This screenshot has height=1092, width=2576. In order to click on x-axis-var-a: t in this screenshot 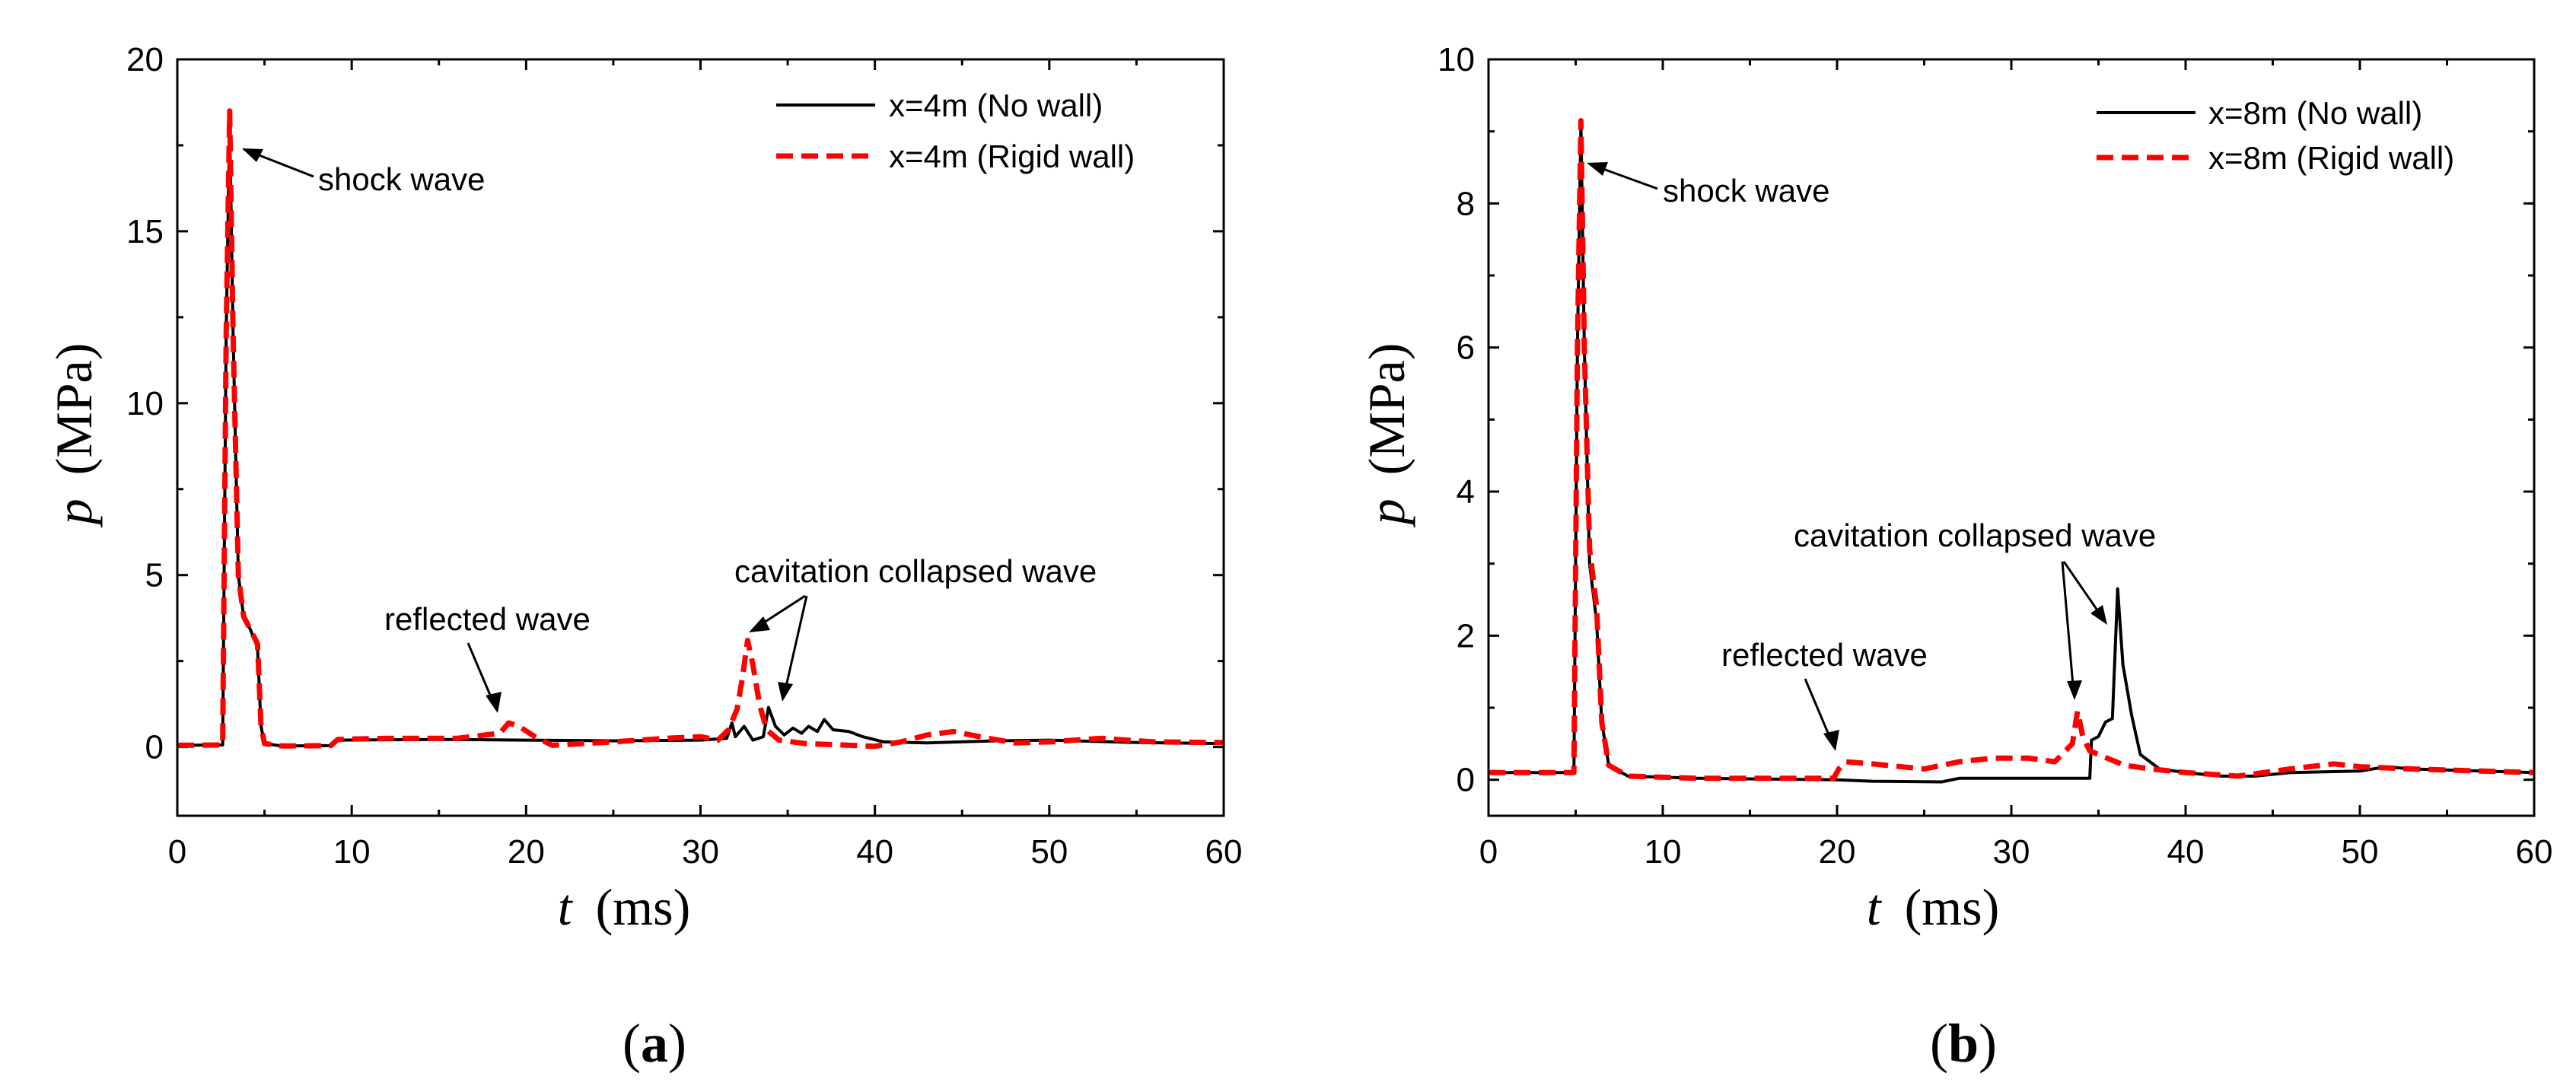, I will do `click(566, 907)`.